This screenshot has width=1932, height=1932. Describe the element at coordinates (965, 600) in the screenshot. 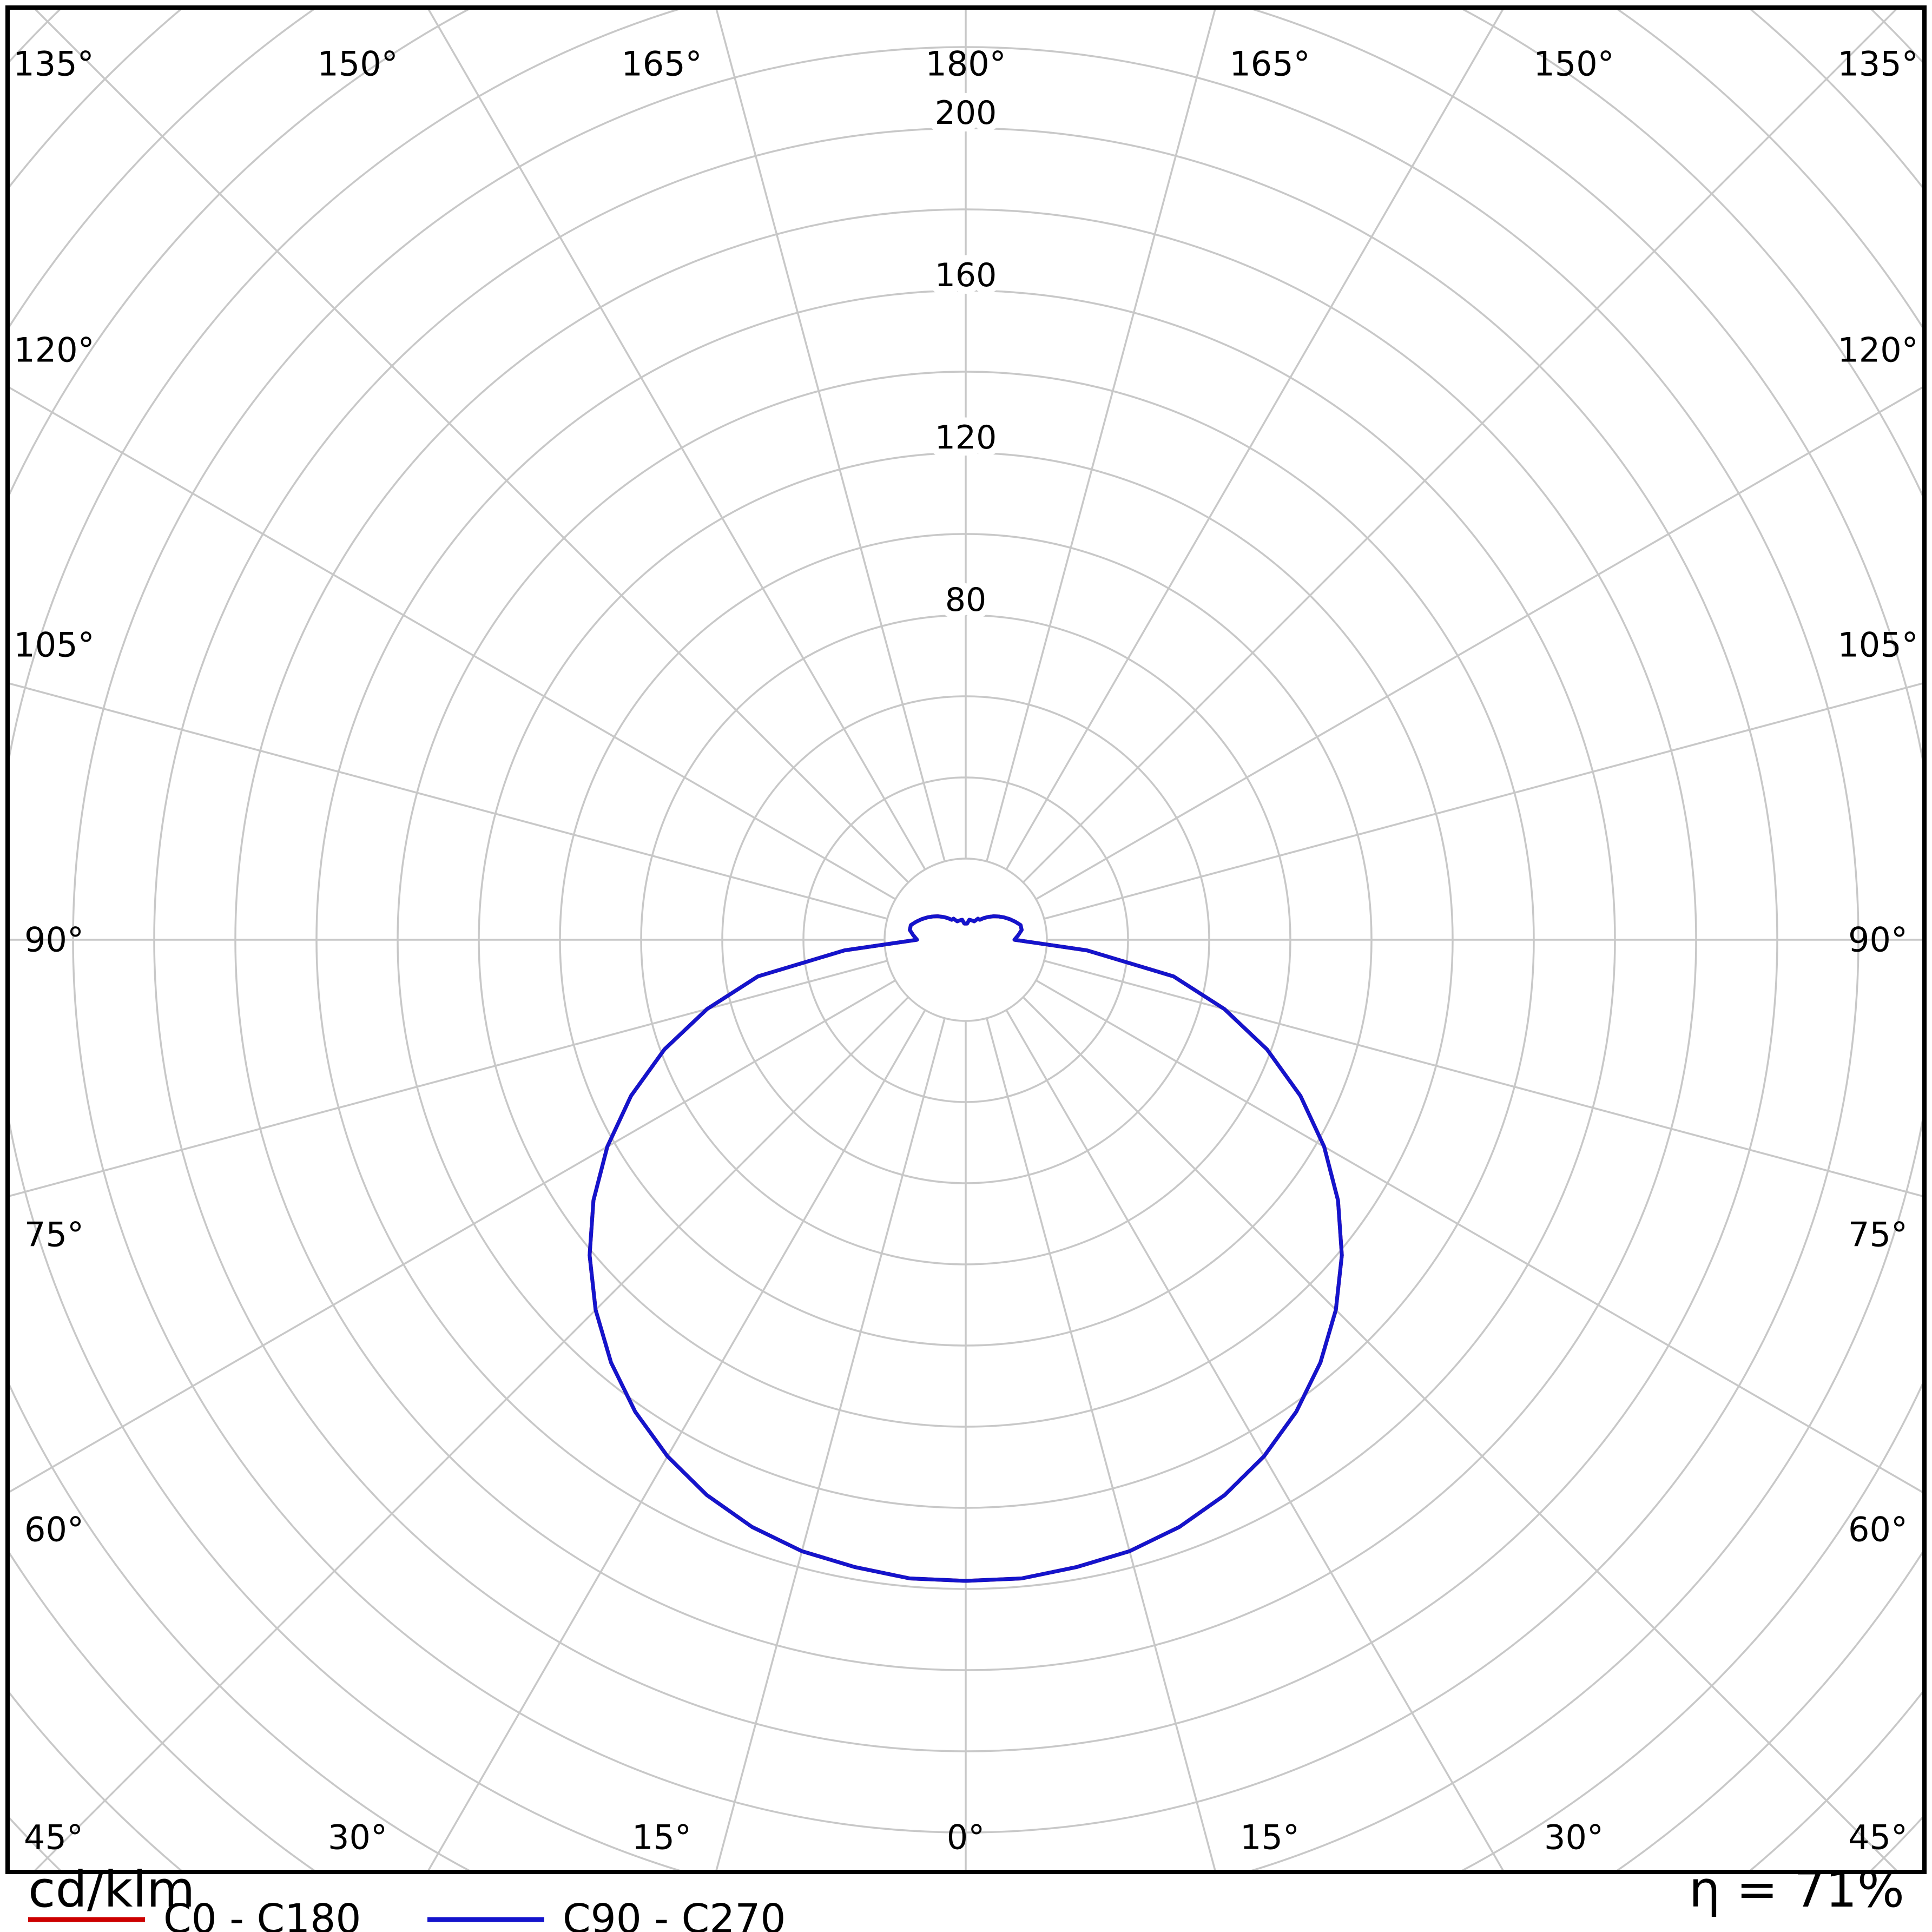

I see `ring-label: 80` at that location.